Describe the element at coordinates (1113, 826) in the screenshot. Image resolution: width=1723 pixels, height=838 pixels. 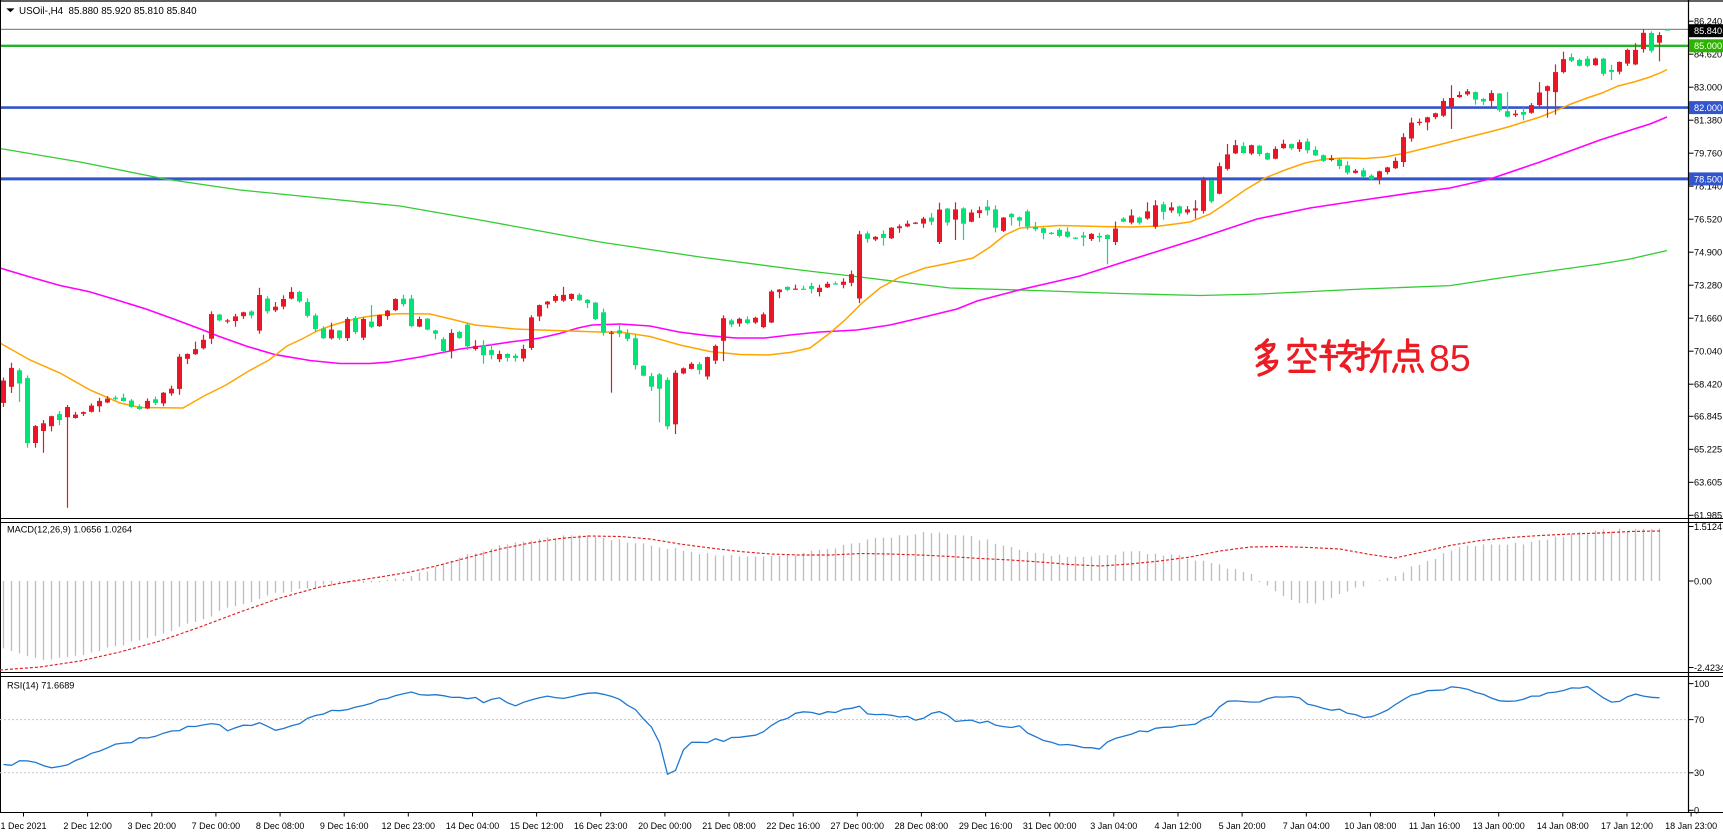
I see `svg-text: 3 Jan 04:00` at that location.